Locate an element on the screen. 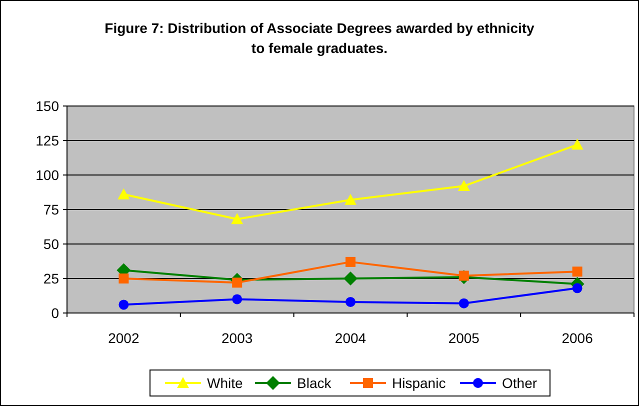  y-tick-label: 75 is located at coordinates (51, 210).